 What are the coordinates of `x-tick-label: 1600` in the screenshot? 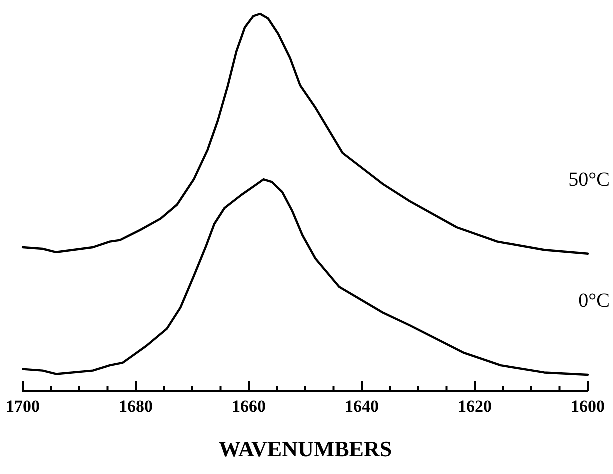 It's located at (588, 406).